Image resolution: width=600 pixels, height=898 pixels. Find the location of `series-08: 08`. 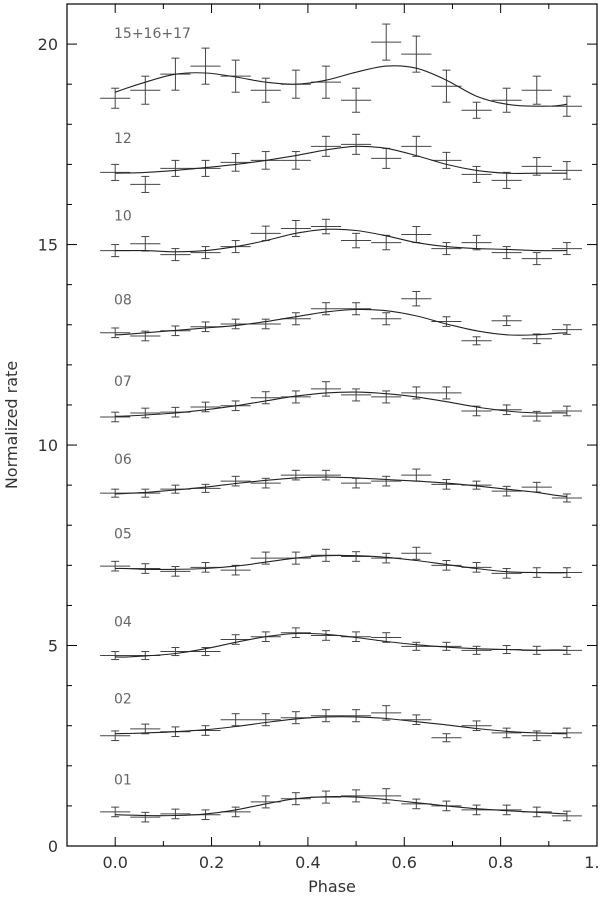

series-08: 08 is located at coordinates (341, 318).